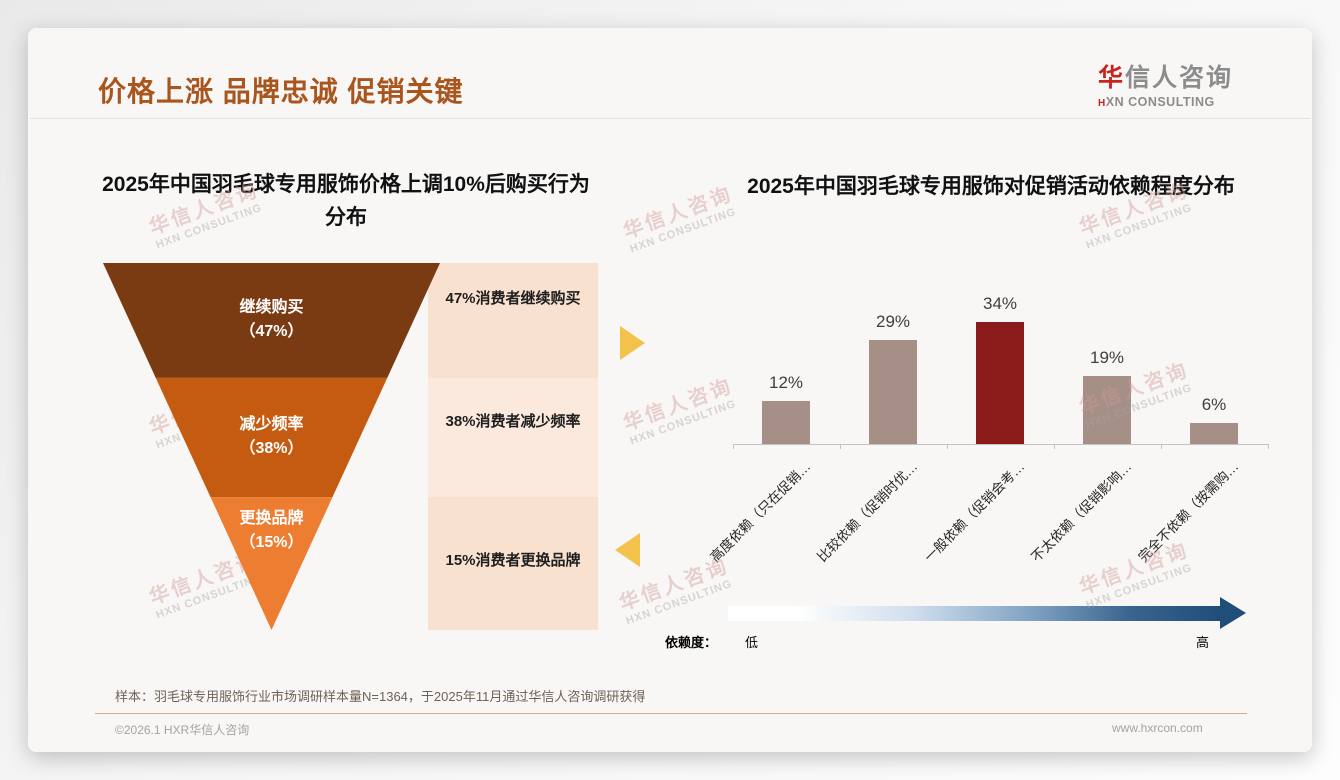 The height and width of the screenshot is (780, 1340). I want to click on dependency-high-label: 高, so click(1203, 642).